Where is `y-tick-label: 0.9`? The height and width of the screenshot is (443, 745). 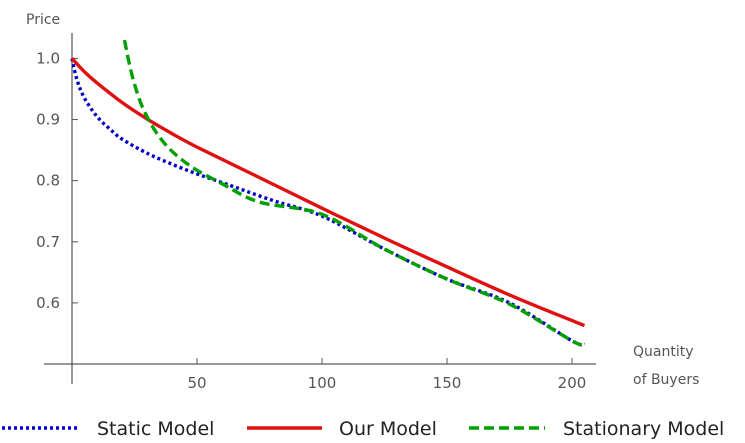
y-tick-label: 0.9 is located at coordinates (48, 120).